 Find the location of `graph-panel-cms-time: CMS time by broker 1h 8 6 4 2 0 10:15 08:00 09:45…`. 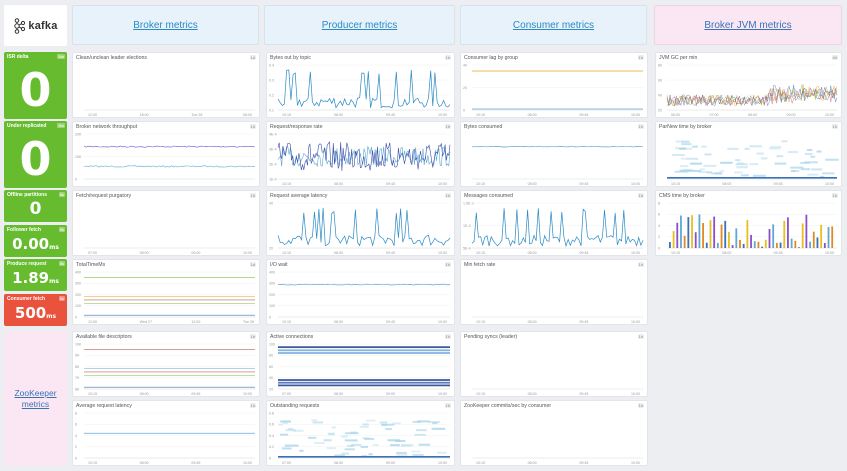

graph-panel-cms-time: CMS time by broker 1h 8 6 4 2 0 10:15 08:00 09:45… is located at coordinates (748, 223).